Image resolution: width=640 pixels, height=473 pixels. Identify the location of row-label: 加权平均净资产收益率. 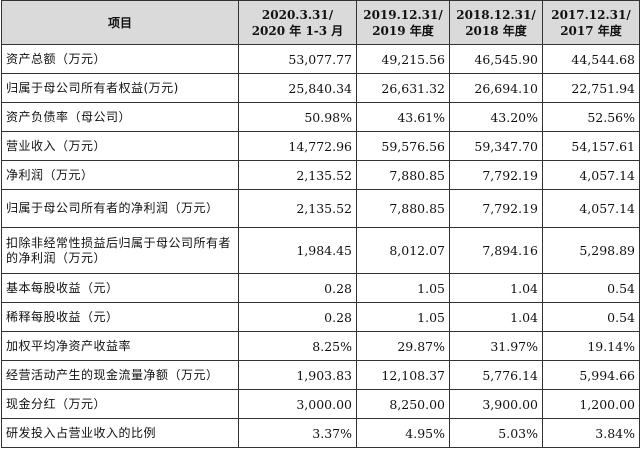
(120, 346).